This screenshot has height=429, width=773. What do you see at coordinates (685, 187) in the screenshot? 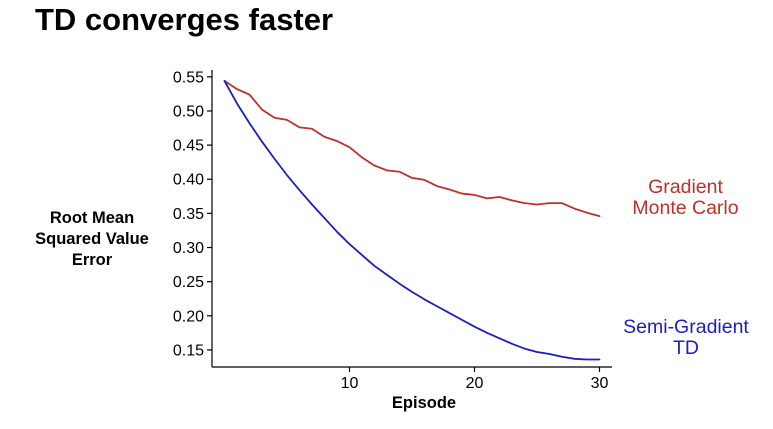
I see `series-label-mc-line1: Gradient` at bounding box center [685, 187].